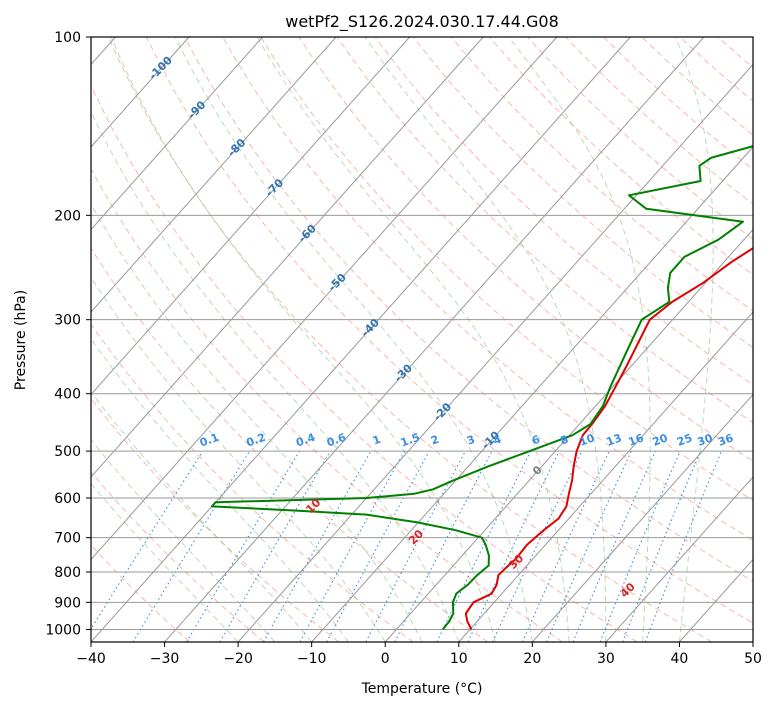 This screenshot has width=775, height=708. Describe the element at coordinates (67, 321) in the screenshot. I see `y-tick-label: 300` at that location.